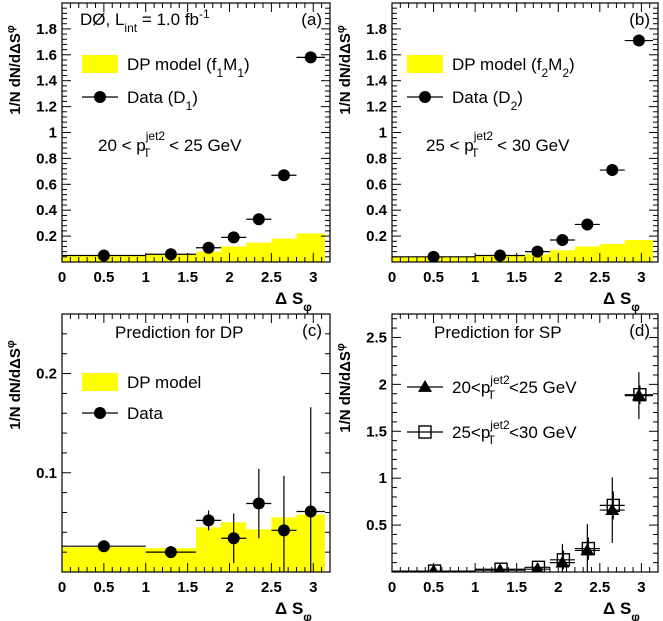 The height and width of the screenshot is (621, 663). What do you see at coordinates (193, 489) in the screenshot?
I see `plot-area` at bounding box center [193, 489].